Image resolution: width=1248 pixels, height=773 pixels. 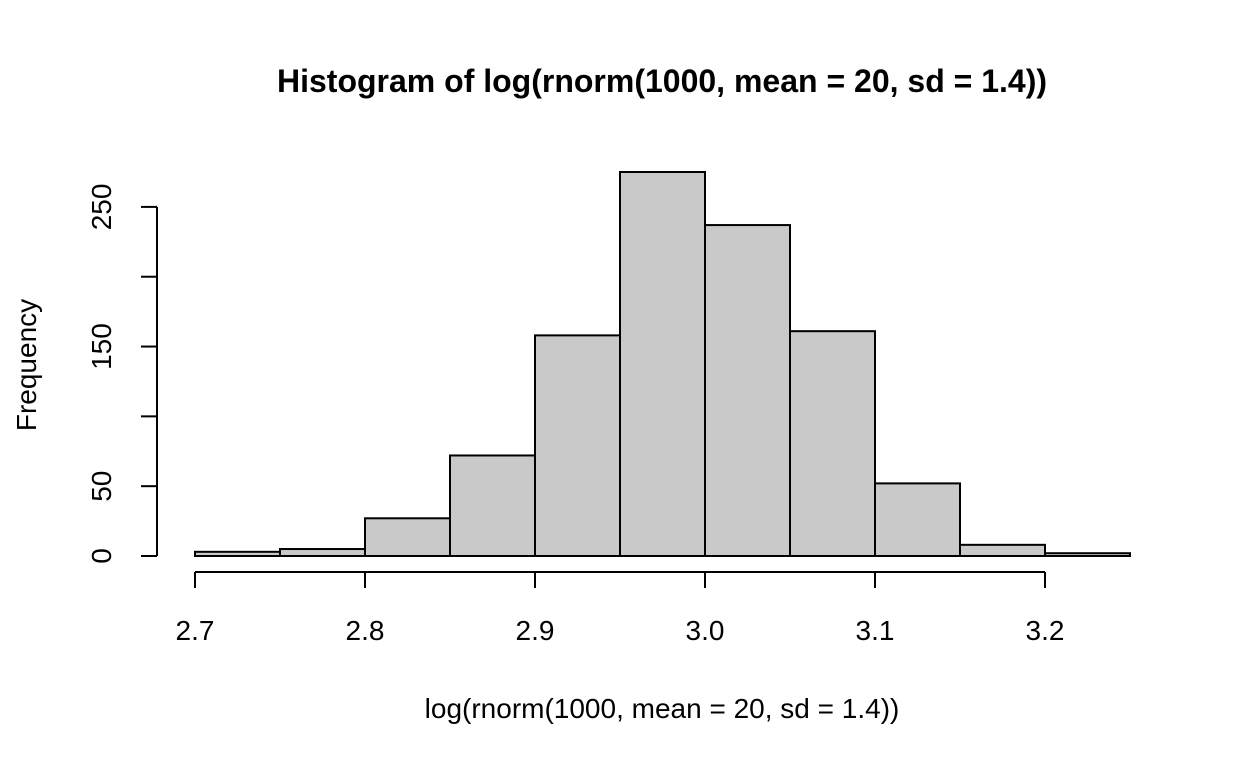 I want to click on y-tick-label-1: 50, so click(x=101, y=486).